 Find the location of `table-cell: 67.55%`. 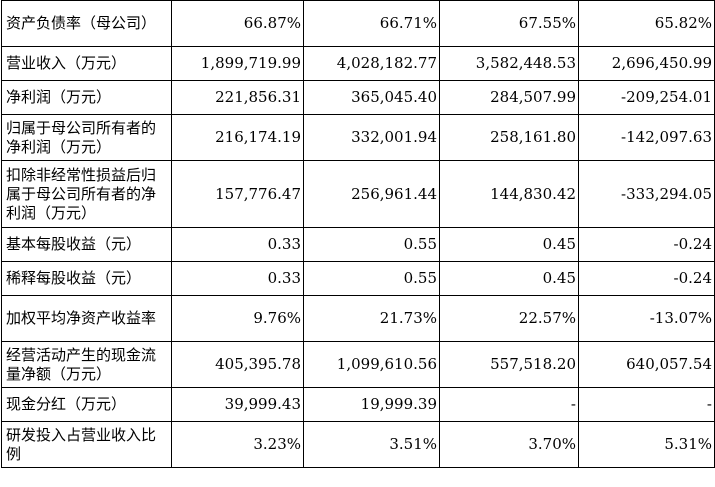

table-cell: 67.55% is located at coordinates (509, 23).